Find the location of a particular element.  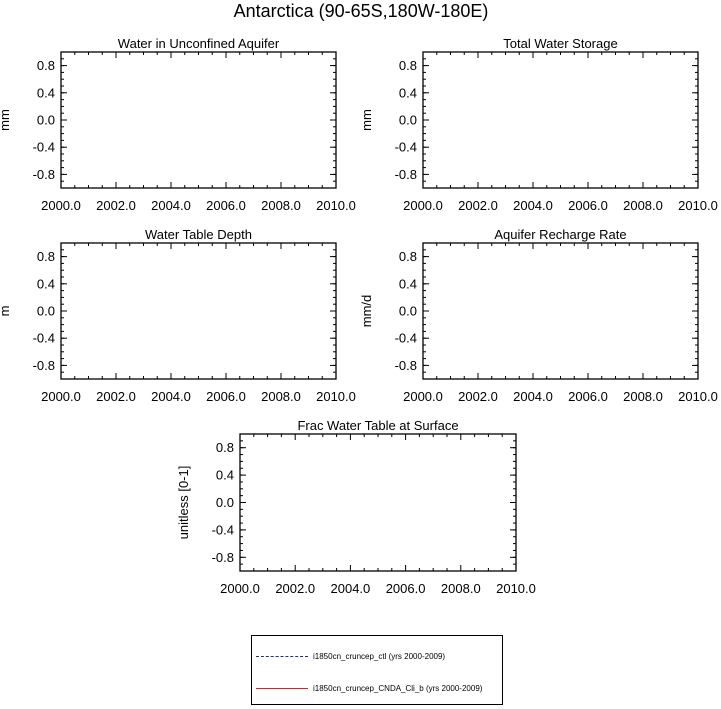

panel-title: Water Table Depth is located at coordinates (198, 234).